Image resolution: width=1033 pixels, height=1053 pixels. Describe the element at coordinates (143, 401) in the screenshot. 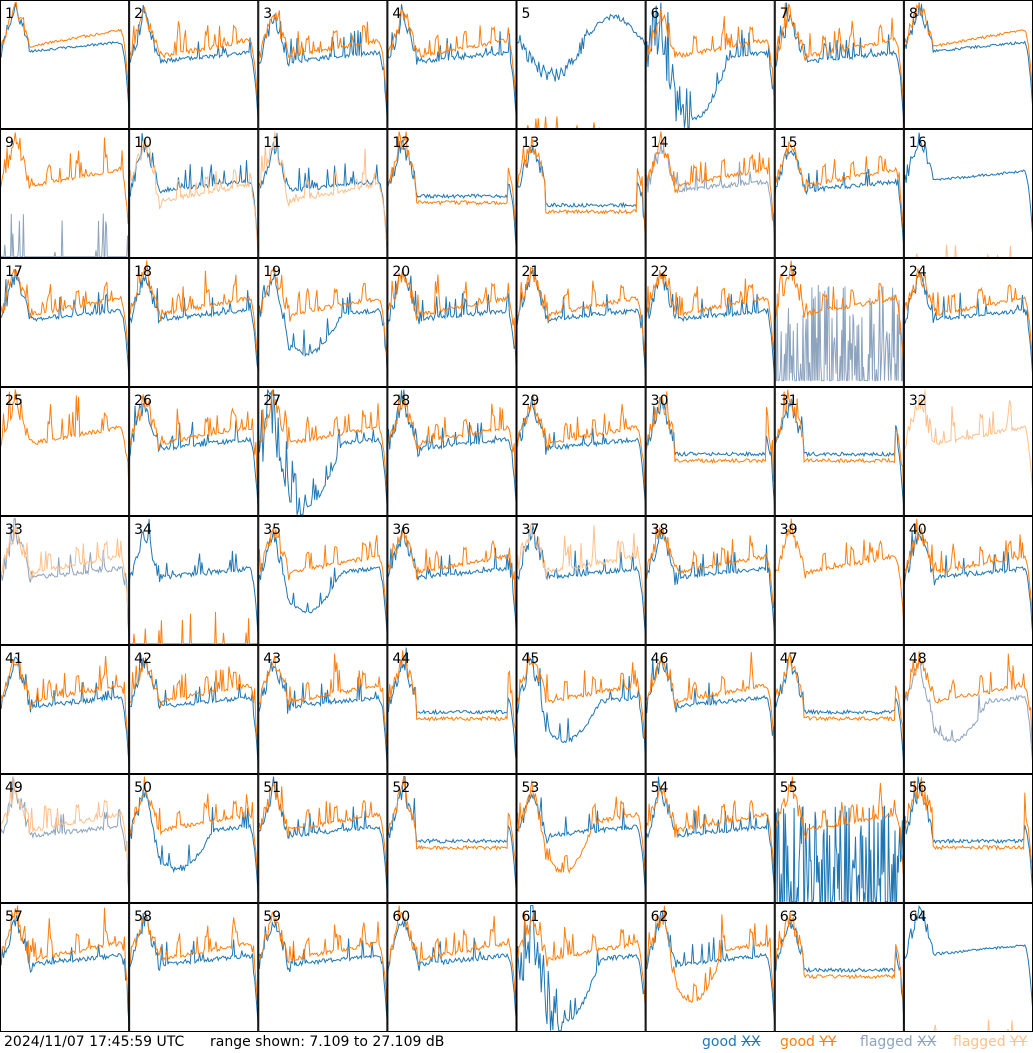

I see `panel-label: 26` at that location.